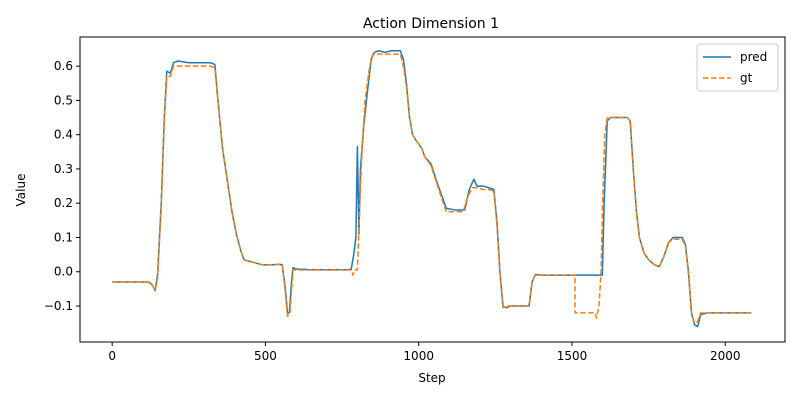 The height and width of the screenshot is (400, 800). What do you see at coordinates (62, 186) in the screenshot?
I see `y-axis: −0.1 0.0 0.1 0.2 0.3 0.4 0.5 0.6` at bounding box center [62, 186].